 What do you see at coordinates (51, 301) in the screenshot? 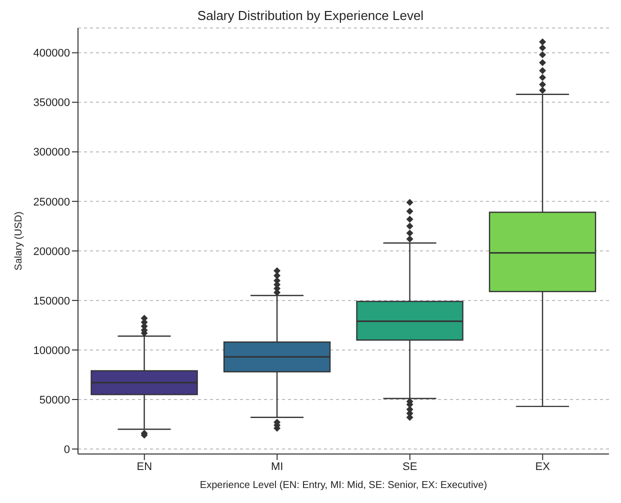
I see `y-tick-label: 150000` at bounding box center [51, 301].